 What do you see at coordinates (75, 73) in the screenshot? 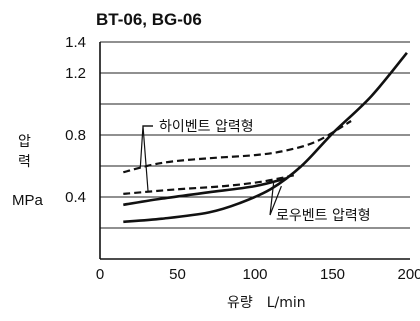
I see `y-tick-label: 1.2` at bounding box center [75, 73].